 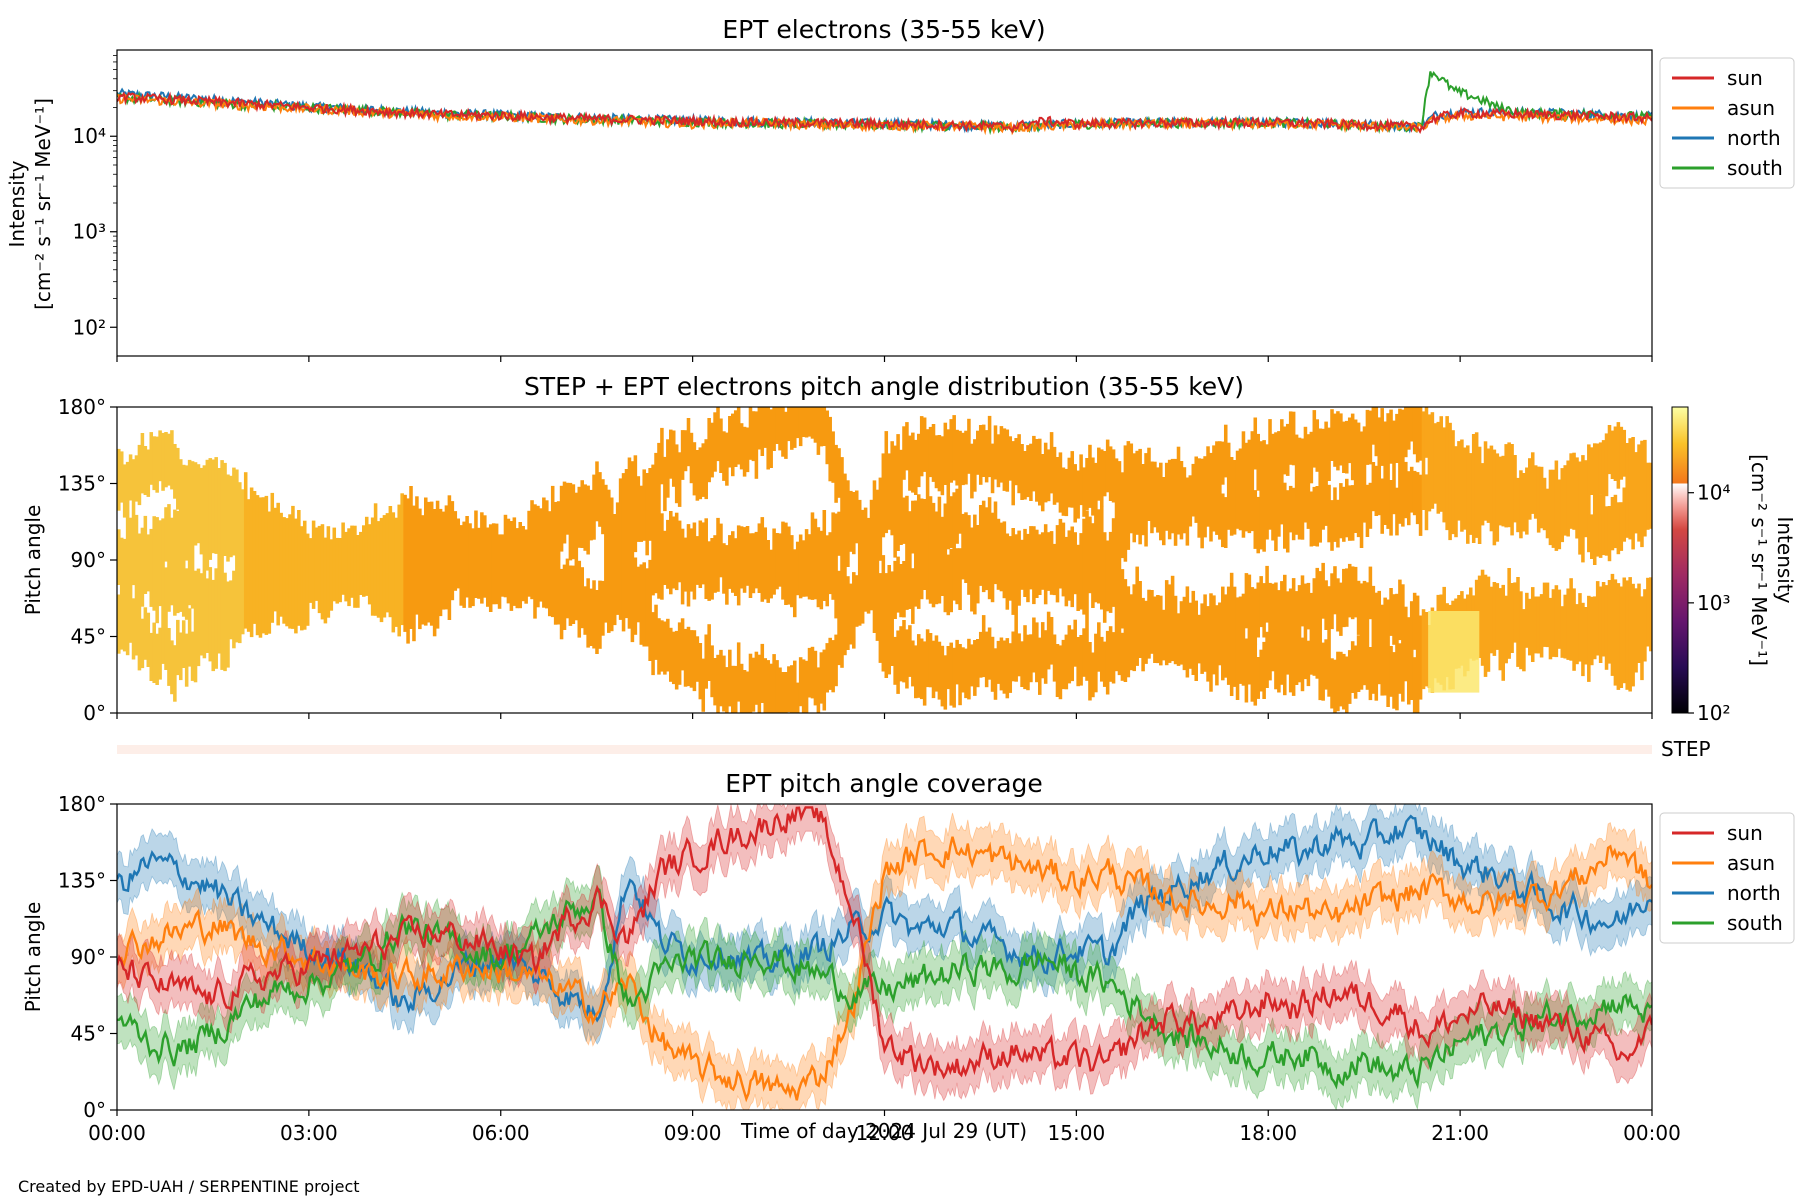 What do you see at coordinates (1460, 1133) in the screenshot?
I see `x-tick-label: 21:00` at bounding box center [1460, 1133].